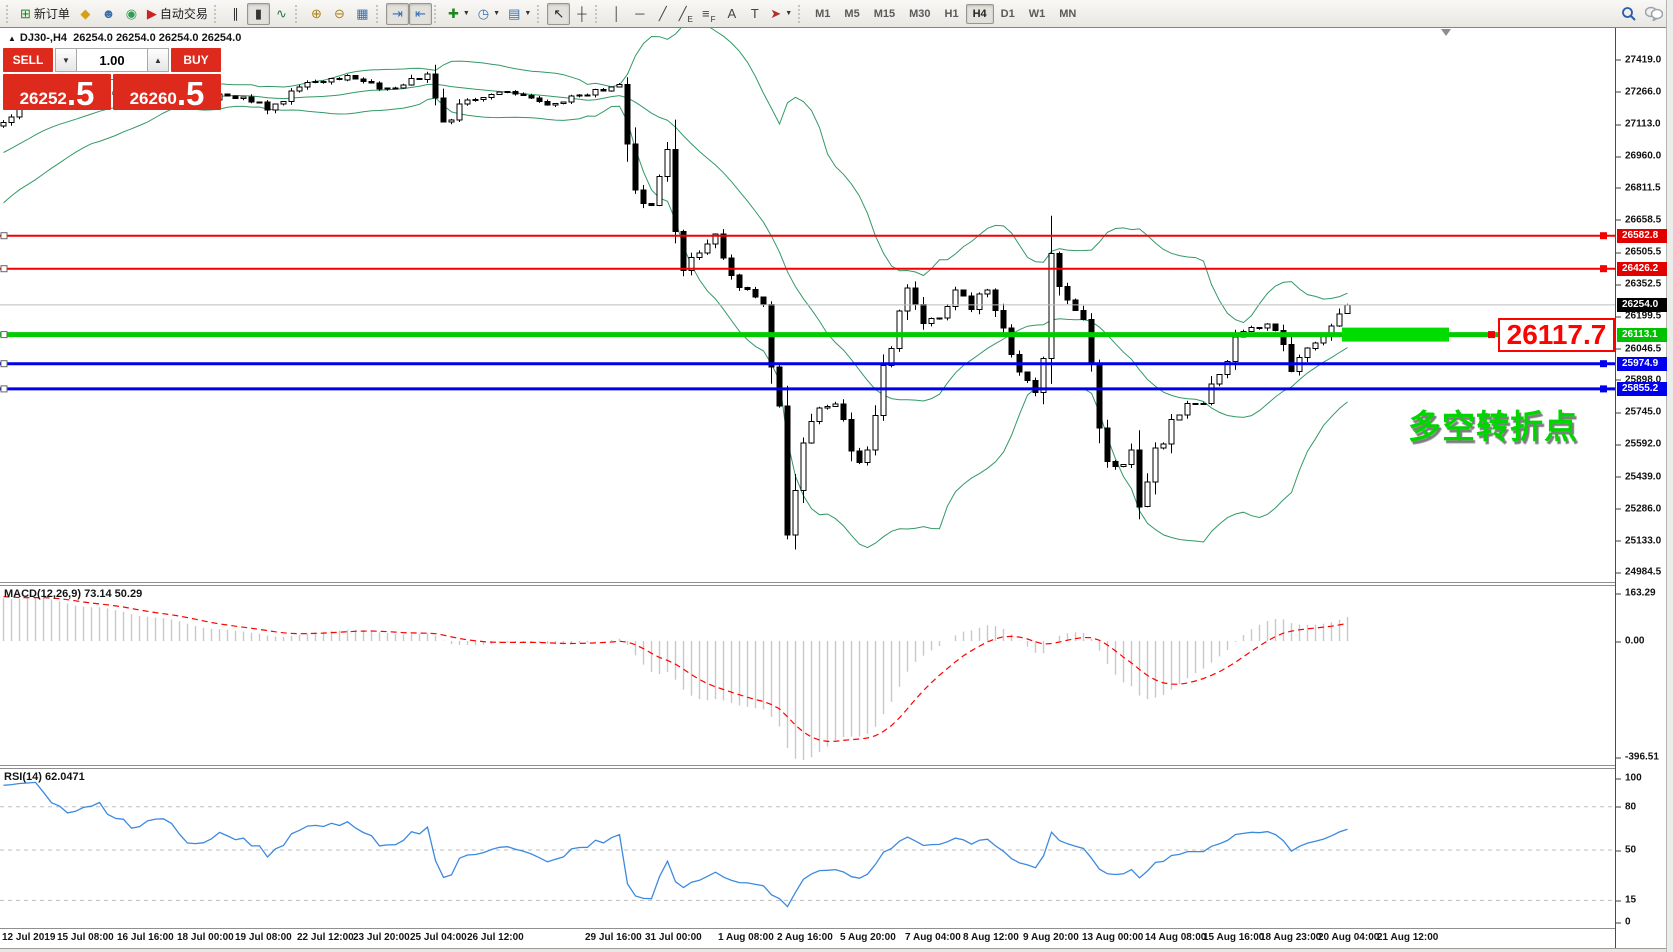  What do you see at coordinates (28, 60) in the screenshot?
I see `sell-button: SELL` at bounding box center [28, 60].